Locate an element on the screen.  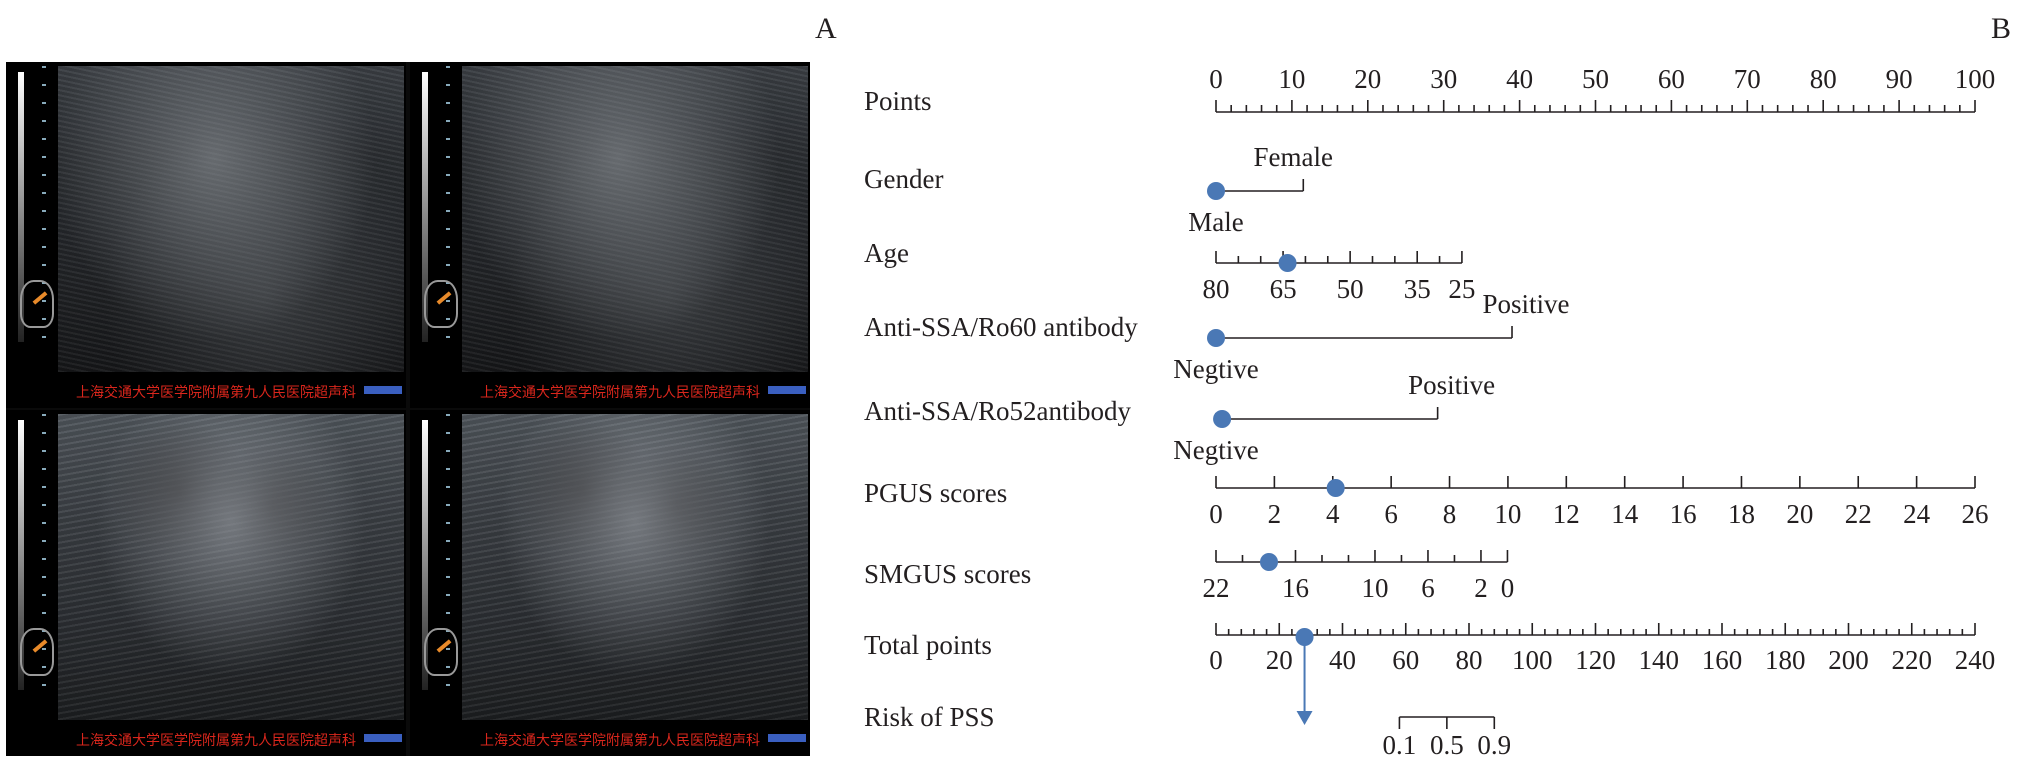
smgus-marker is located at coordinates (1268, 562).